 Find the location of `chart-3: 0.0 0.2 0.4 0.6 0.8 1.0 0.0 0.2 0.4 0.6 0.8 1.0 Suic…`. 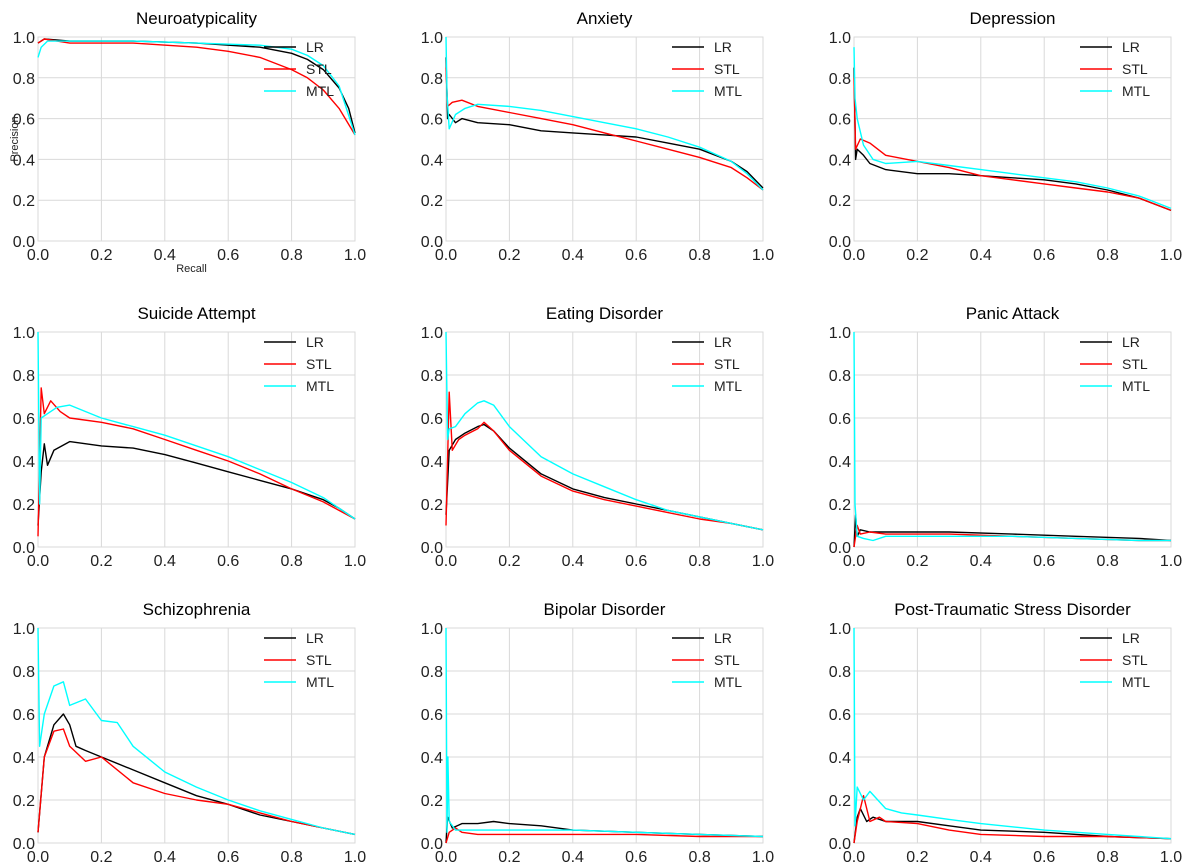

chart-3: 0.0 0.2 0.4 0.6 0.8 1.0 0.0 0.2 0.4 0.6 0.8 1.0 Suic… is located at coordinates (189, 437).